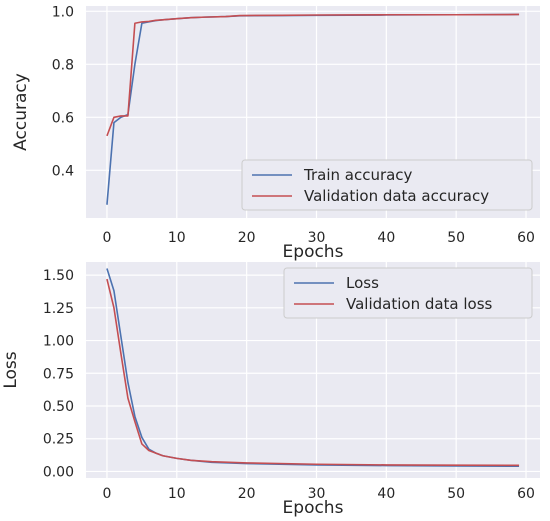 The image size is (550, 521). I want to click on y-tick-label: 0.00, so click(58, 472).